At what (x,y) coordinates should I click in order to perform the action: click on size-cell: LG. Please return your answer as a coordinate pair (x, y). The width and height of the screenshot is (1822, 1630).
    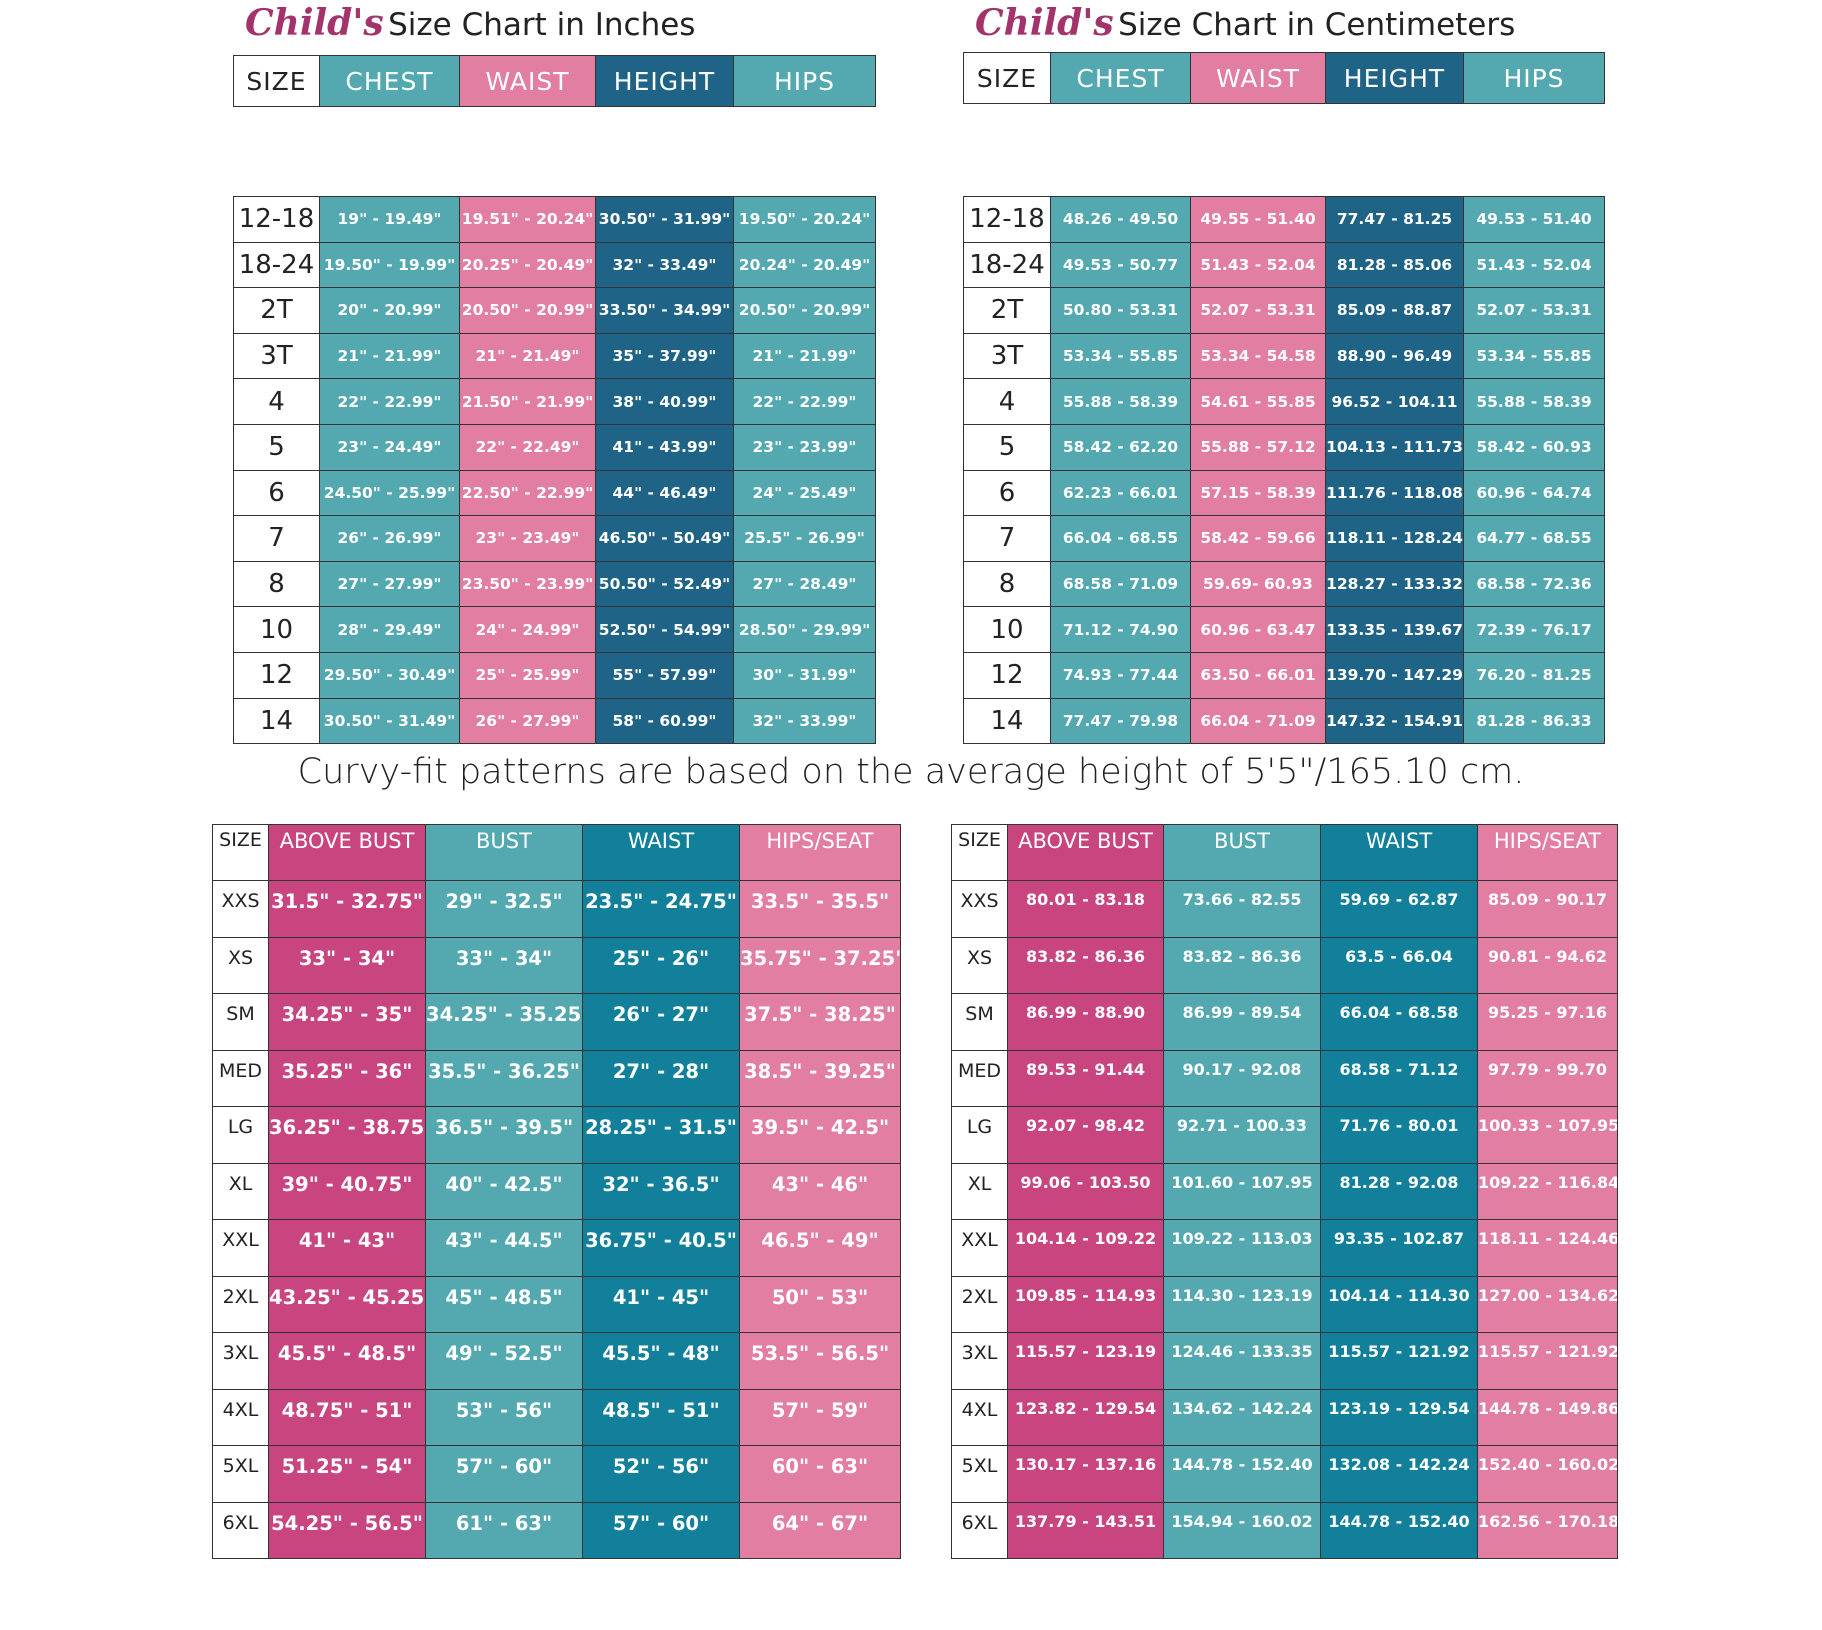
    Looking at the image, I should click on (979, 1135).